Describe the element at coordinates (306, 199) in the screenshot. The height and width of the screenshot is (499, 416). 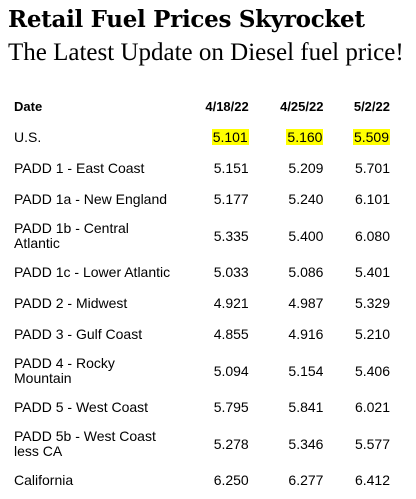
I see `price-value: 5.240` at that location.